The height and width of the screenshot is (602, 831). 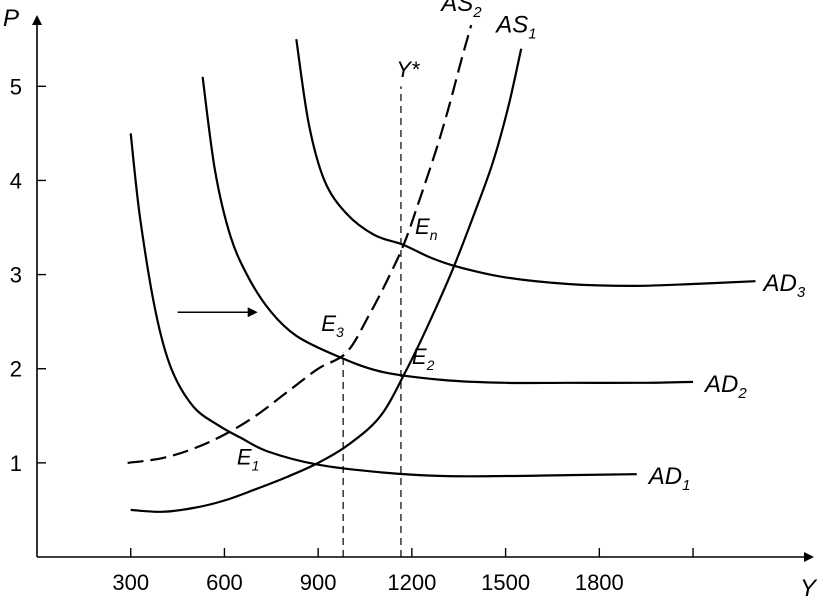 I want to click on ad3-label: AD3, so click(x=784, y=285).